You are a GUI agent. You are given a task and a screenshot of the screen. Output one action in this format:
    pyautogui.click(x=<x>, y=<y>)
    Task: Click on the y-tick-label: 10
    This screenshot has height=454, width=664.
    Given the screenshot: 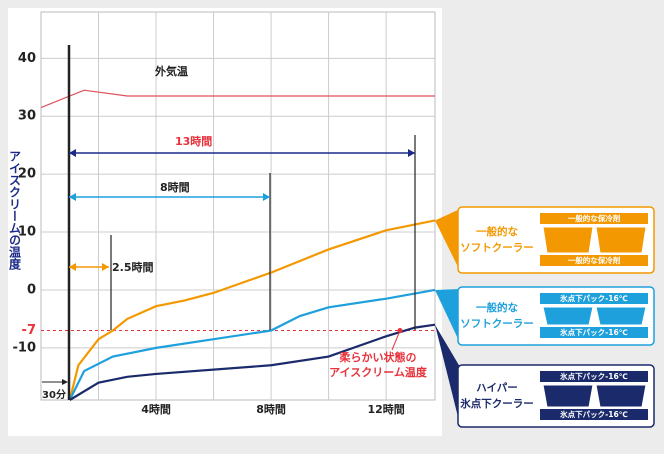 What is the action you would take?
    pyautogui.click(x=27, y=232)
    